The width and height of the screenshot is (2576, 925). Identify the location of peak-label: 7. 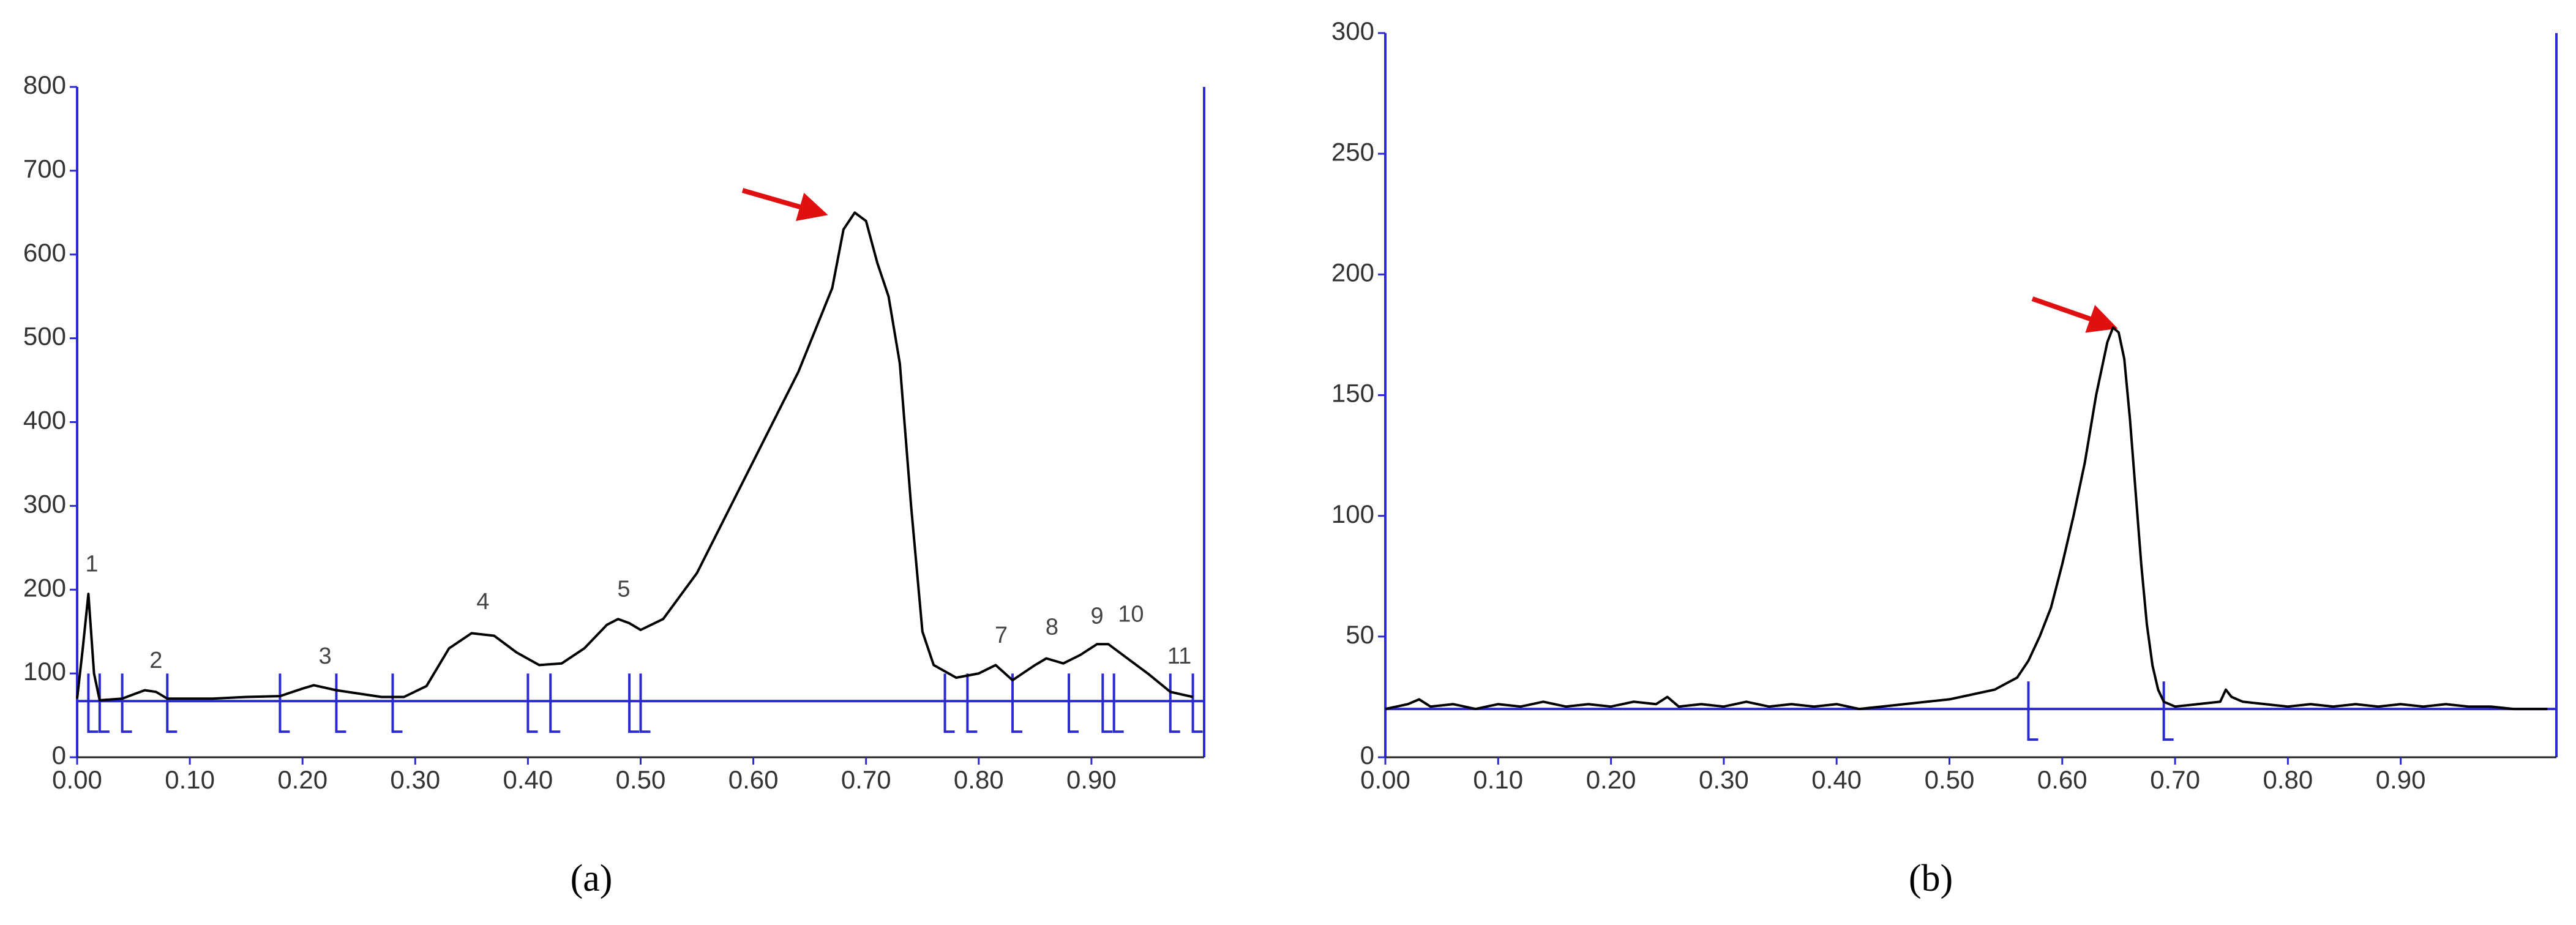
(1002, 635).